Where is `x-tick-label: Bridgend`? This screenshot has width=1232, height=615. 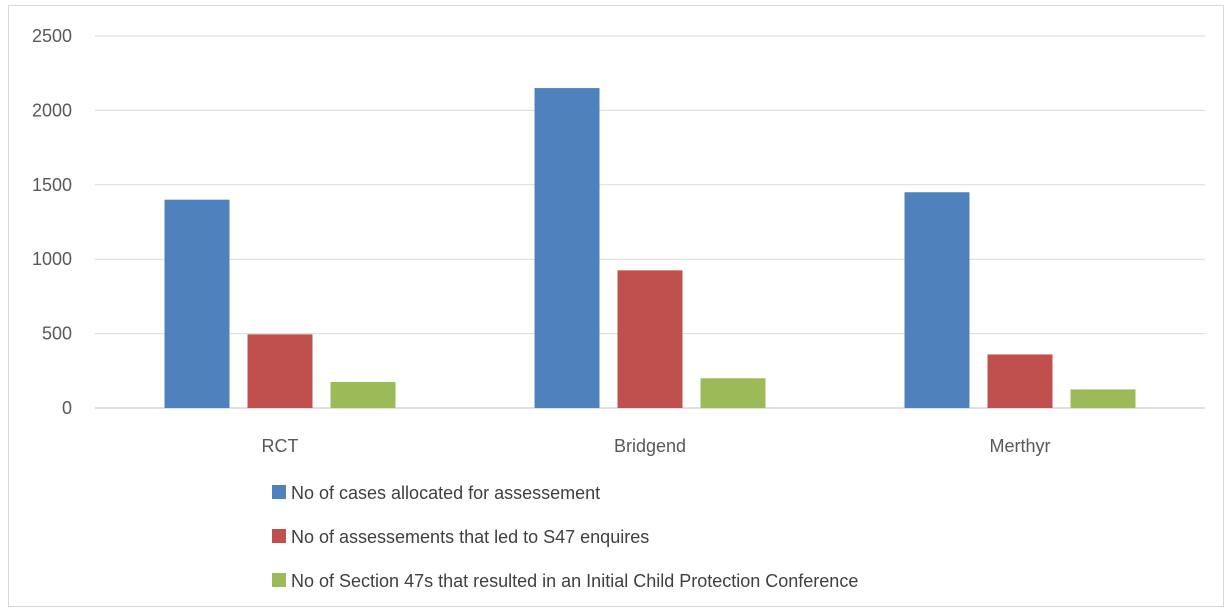 x-tick-label: Bridgend is located at coordinates (650, 446).